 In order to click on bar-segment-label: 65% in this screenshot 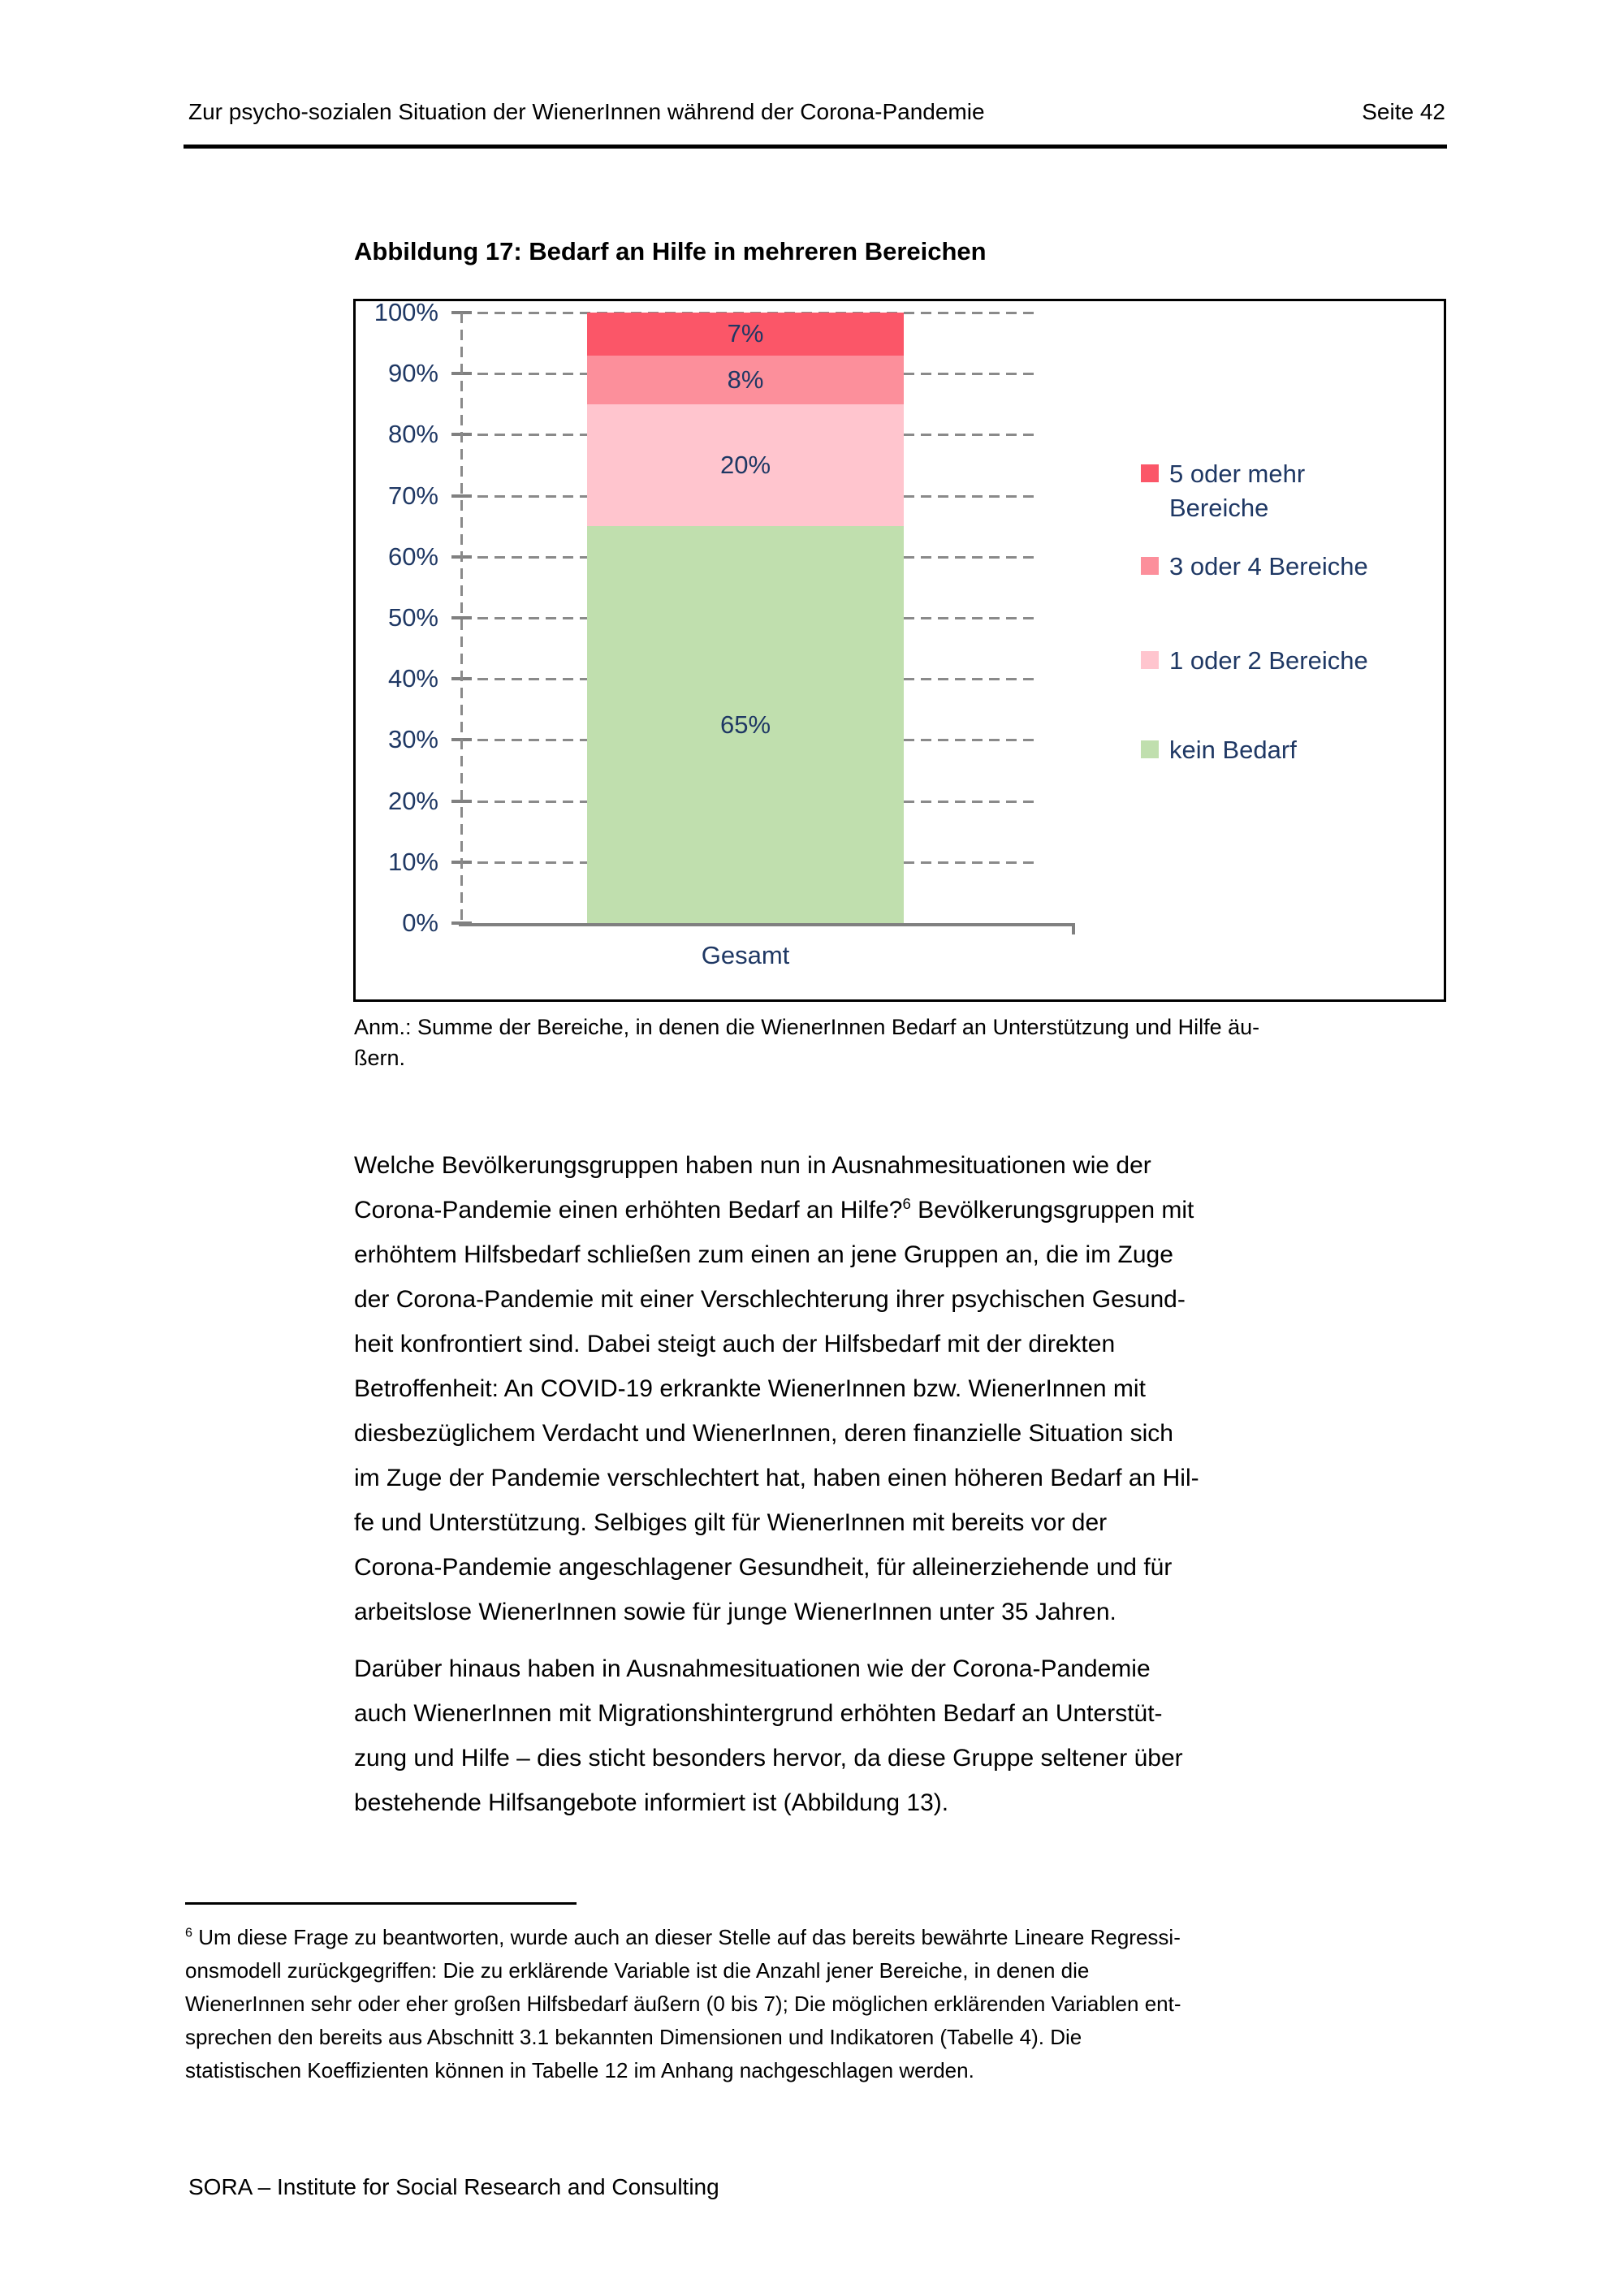, I will do `click(745, 724)`.